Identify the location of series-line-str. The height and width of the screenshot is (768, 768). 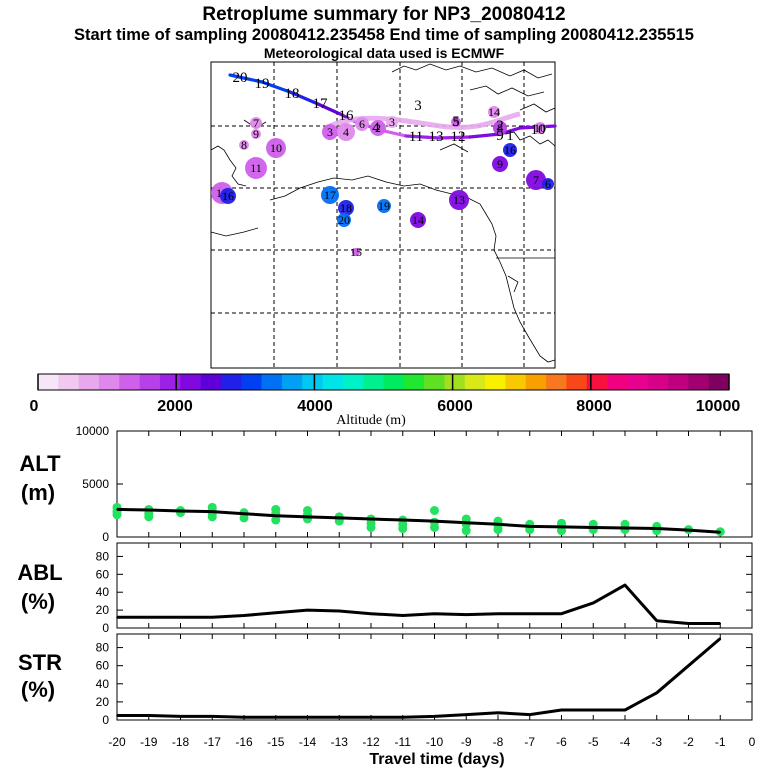
(419, 678).